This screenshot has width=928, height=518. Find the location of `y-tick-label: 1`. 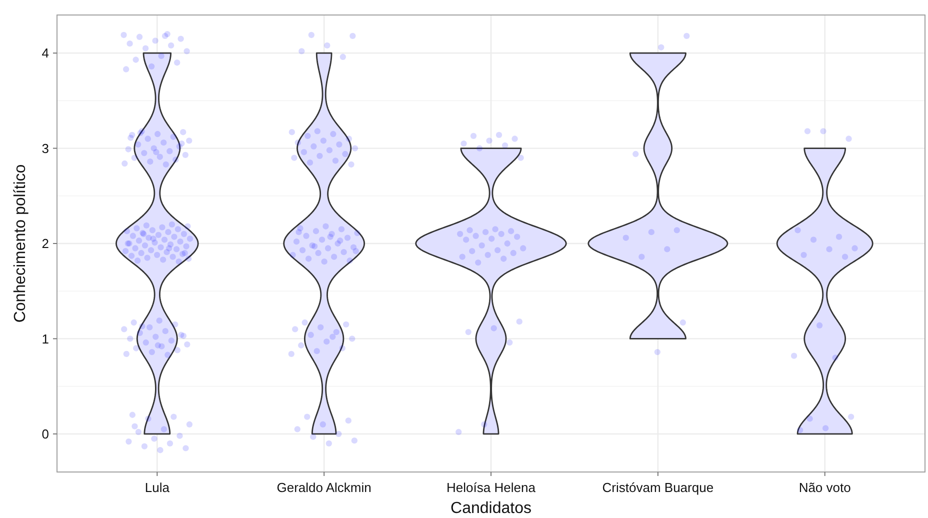

y-tick-label: 1 is located at coordinates (45, 338).